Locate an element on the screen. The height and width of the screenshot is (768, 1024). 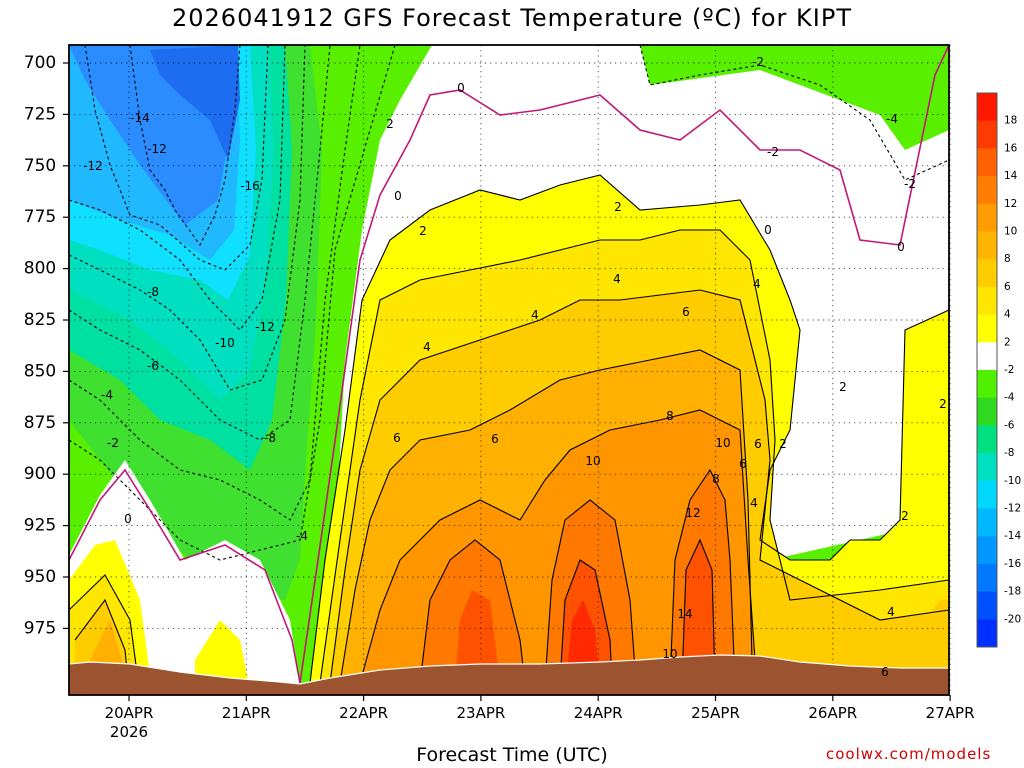
colorbar-label: 2 is located at coordinates (1007, 342).